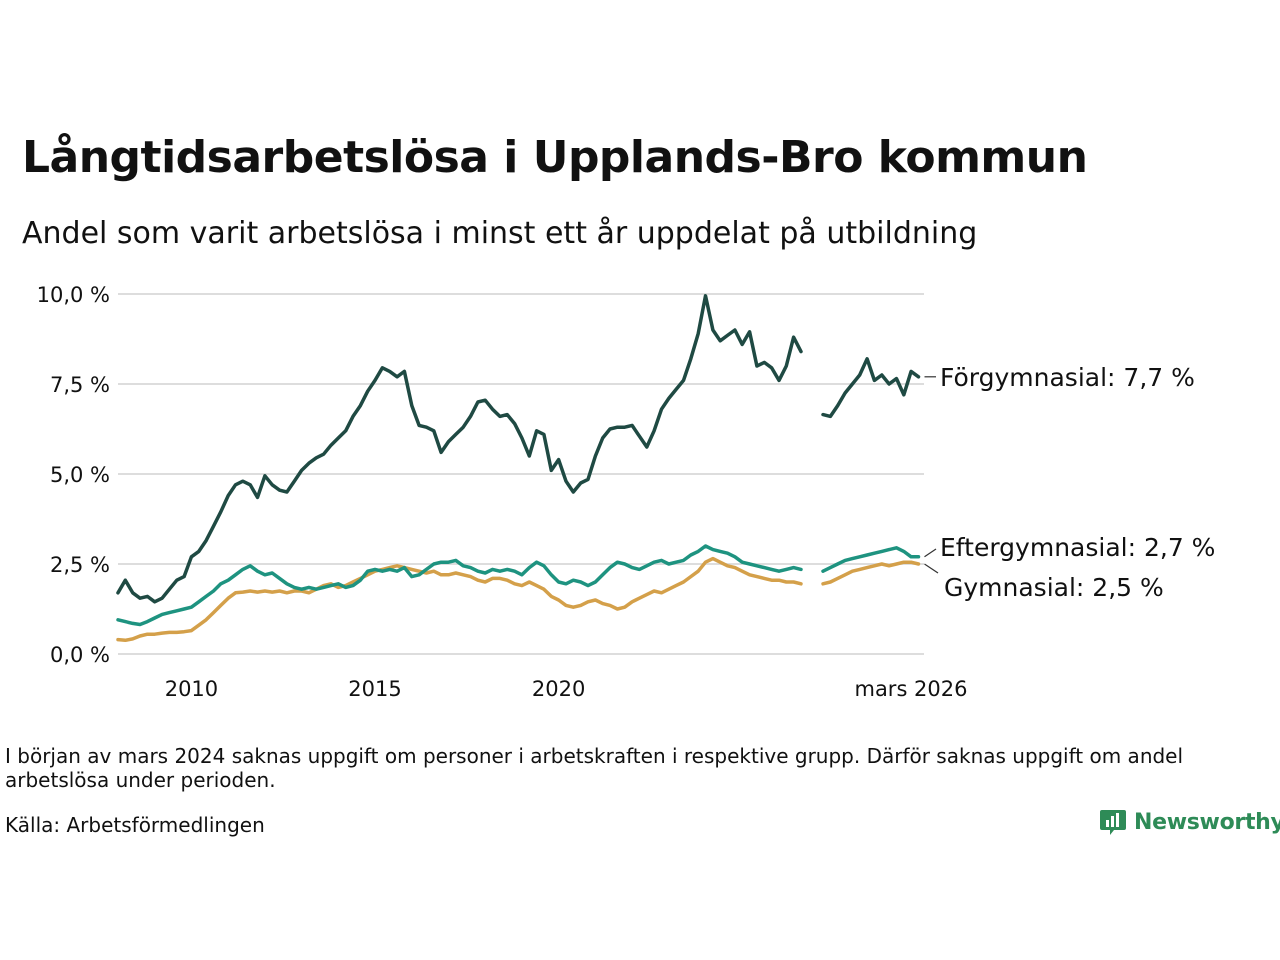 The height and width of the screenshot is (960, 1280). What do you see at coordinates (558, 689) in the screenshot?
I see `x-tick-label: 2020` at bounding box center [558, 689].